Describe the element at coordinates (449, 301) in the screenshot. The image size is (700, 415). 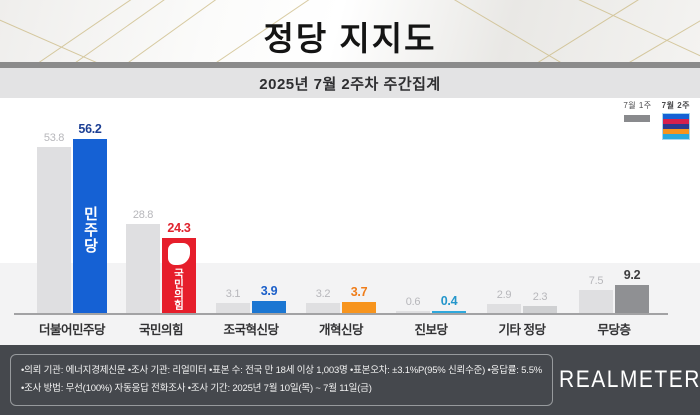
I see `bar-value-curr: 0.4` at that location.